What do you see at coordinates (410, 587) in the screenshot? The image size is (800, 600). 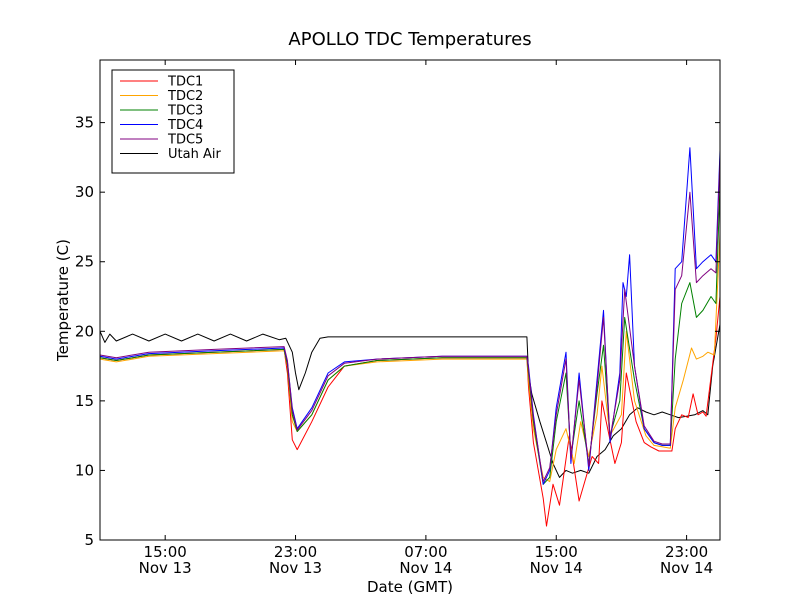 I see `x-axis-label: Date (GMT)` at bounding box center [410, 587].